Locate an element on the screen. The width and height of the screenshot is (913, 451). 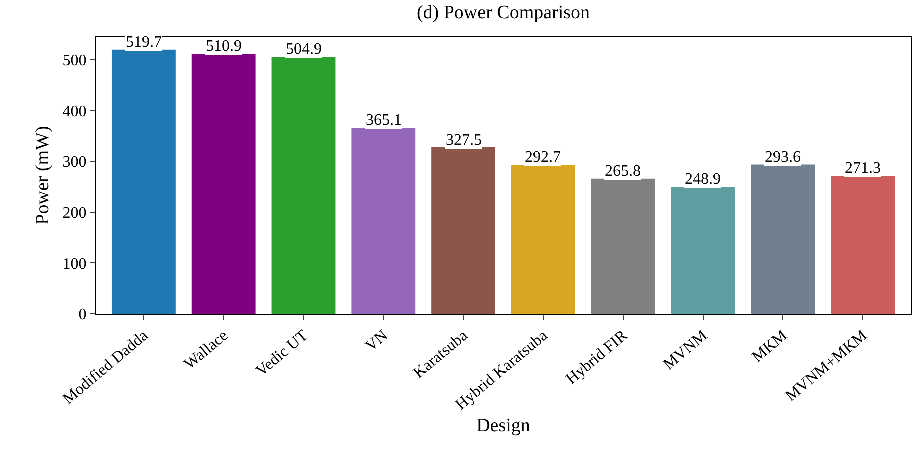
data-label: 248.9 is located at coordinates (703, 179).